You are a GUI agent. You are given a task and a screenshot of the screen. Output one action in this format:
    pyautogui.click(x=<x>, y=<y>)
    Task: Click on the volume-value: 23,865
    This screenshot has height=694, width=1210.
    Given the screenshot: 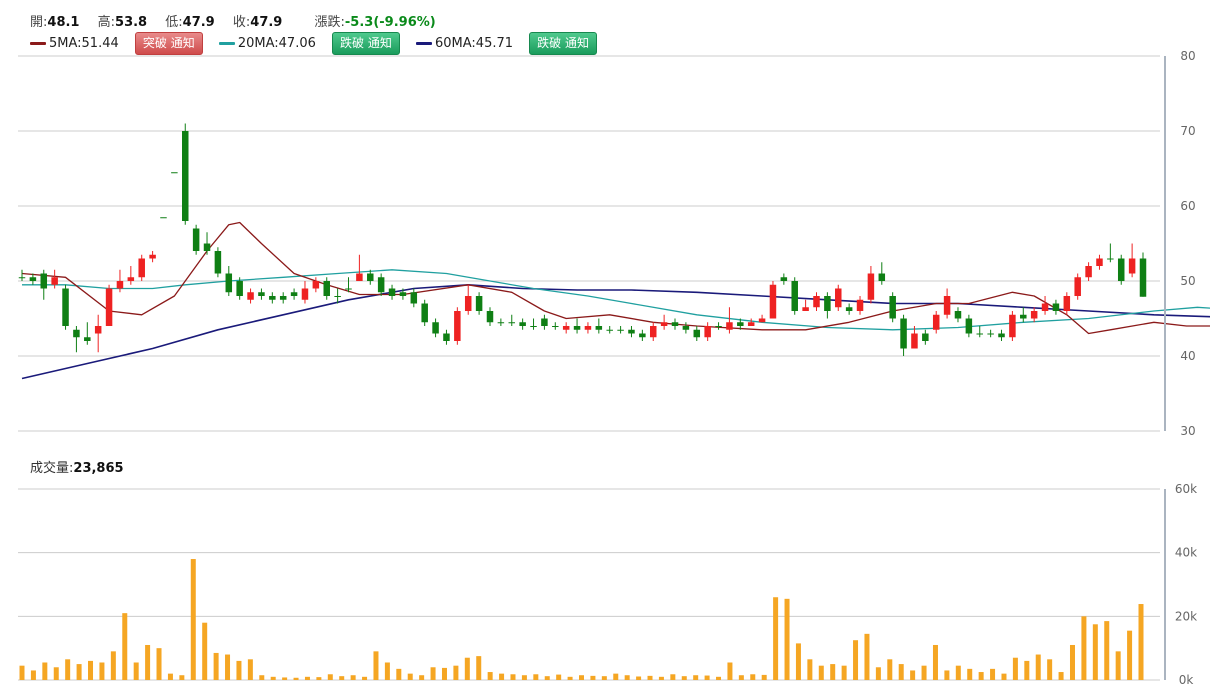 What is the action you would take?
    pyautogui.click(x=98, y=468)
    